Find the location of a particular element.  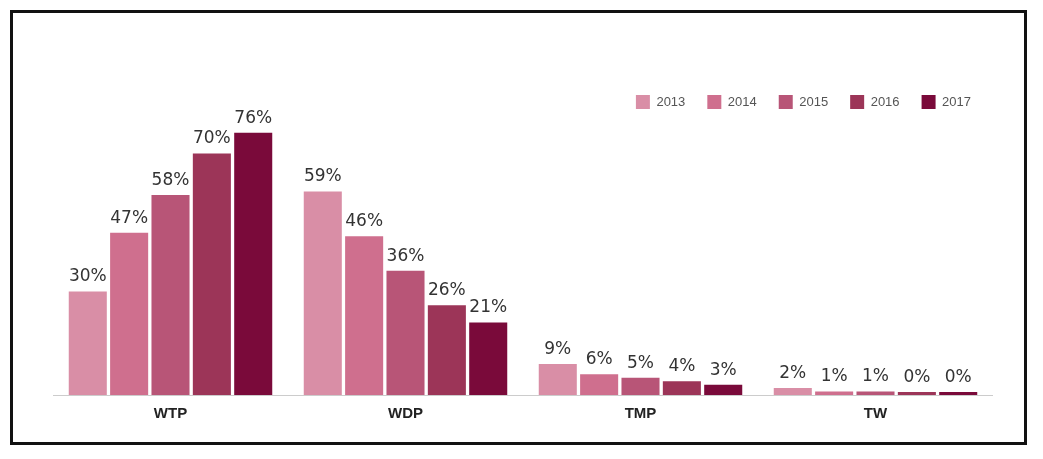

data-label: 6% is located at coordinates (599, 358).